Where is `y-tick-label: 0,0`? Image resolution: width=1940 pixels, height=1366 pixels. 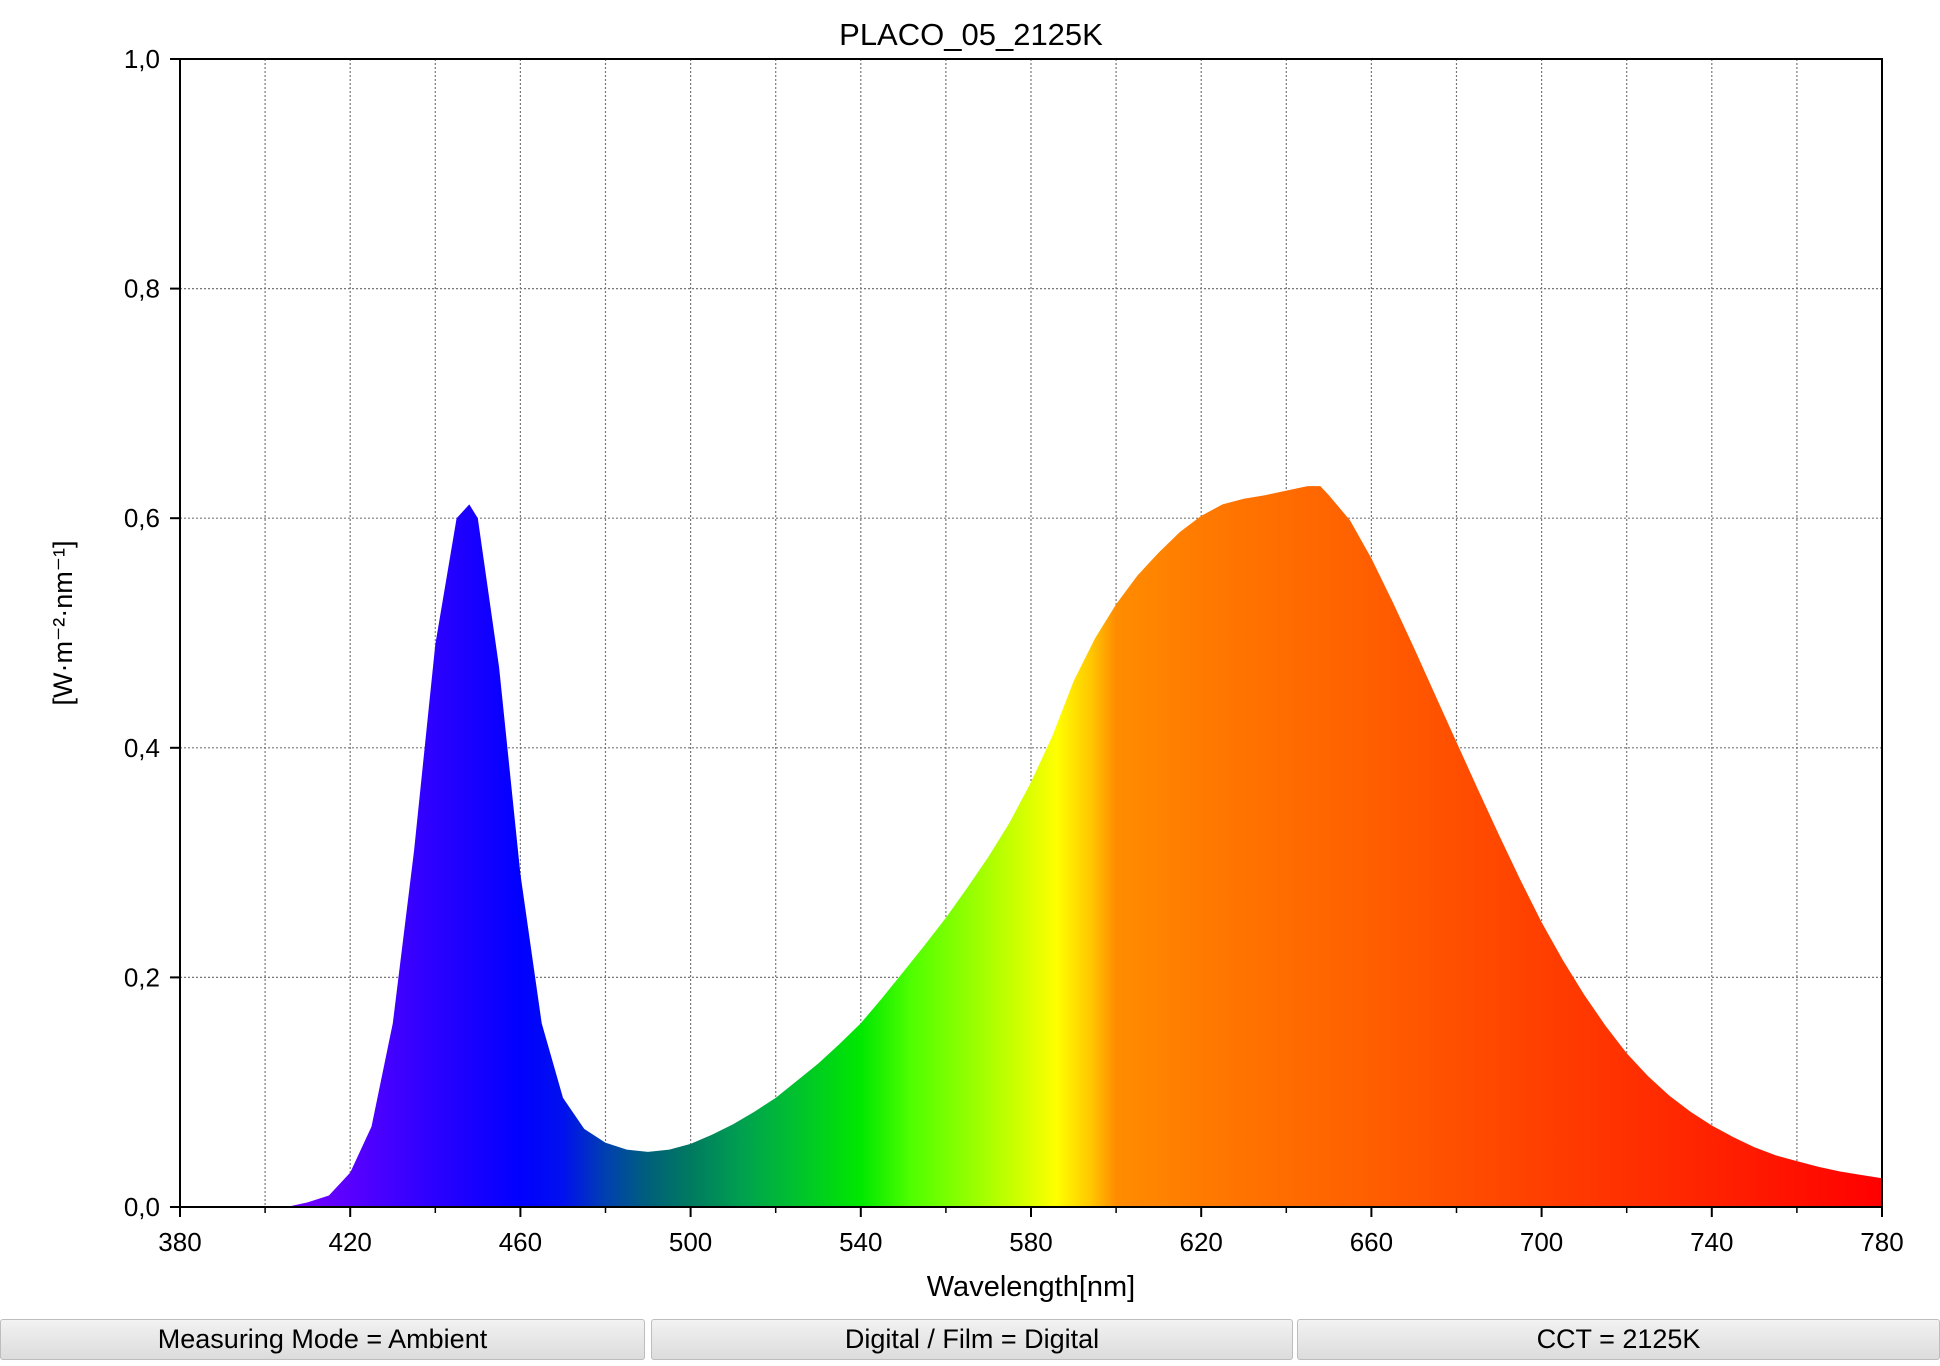
y-tick-label: 0,0 is located at coordinates (142, 1207).